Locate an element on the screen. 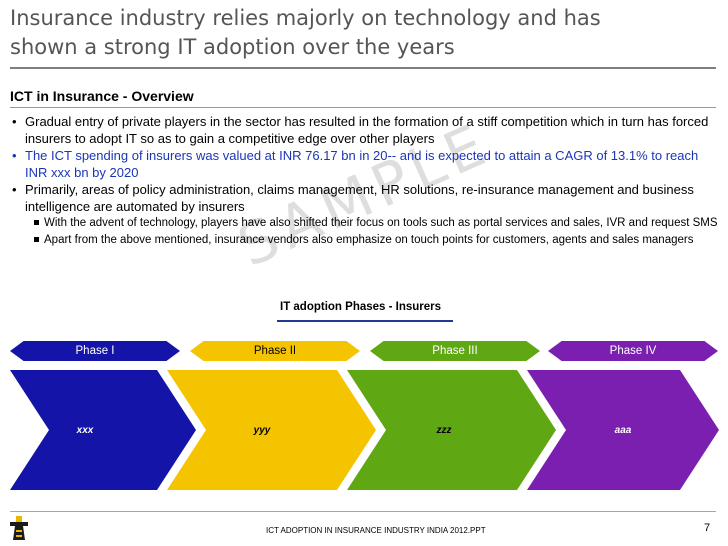 This screenshot has width=728, height=546. diagram-title-underline is located at coordinates (365, 321).